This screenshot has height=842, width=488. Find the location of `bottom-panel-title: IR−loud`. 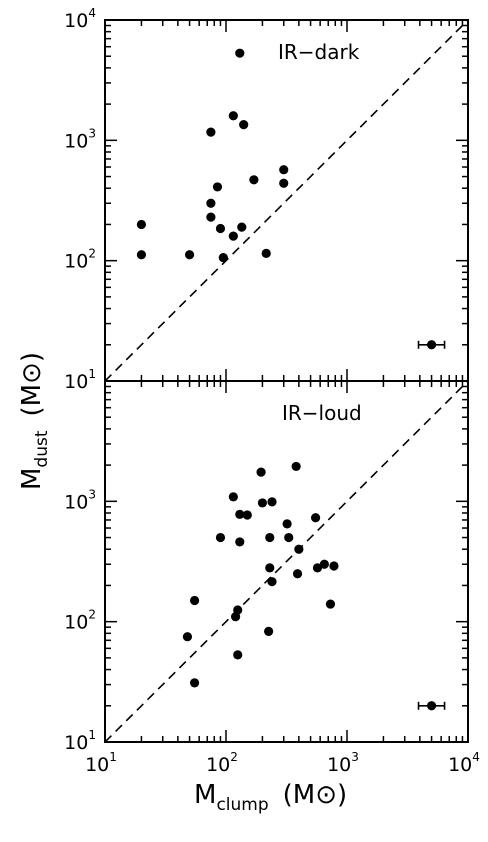

bottom-panel-title: IR−loud is located at coordinates (322, 413).